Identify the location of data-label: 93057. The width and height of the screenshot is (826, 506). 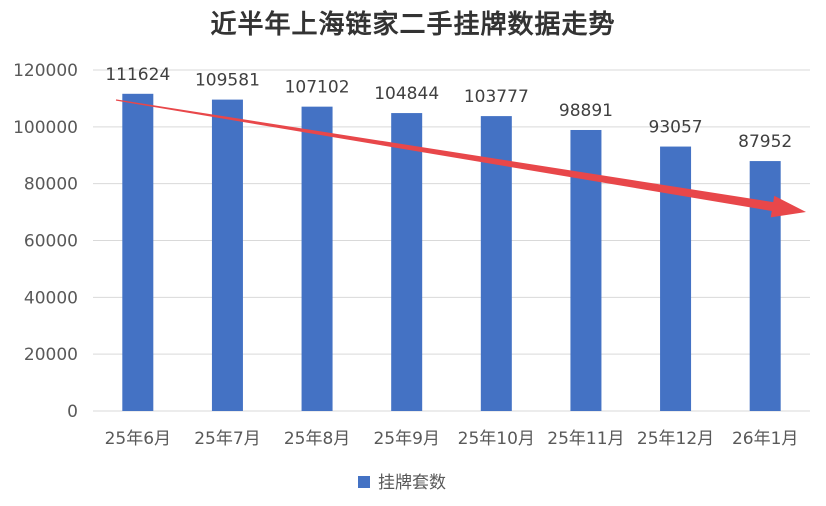
(676, 128).